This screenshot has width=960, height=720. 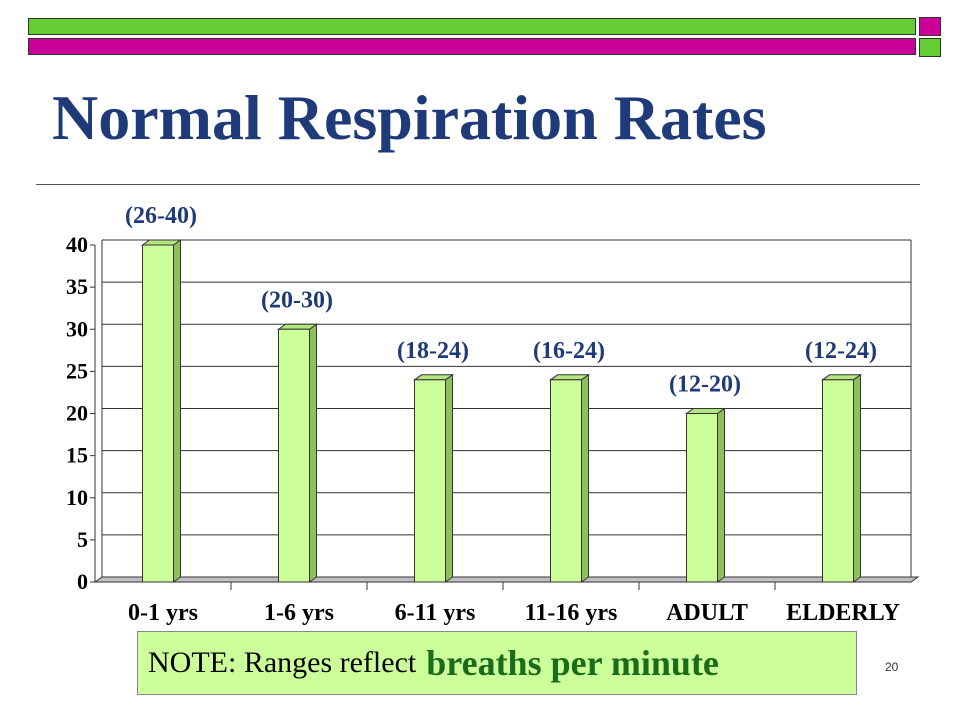 I want to click on top-green-strip, so click(x=472, y=26).